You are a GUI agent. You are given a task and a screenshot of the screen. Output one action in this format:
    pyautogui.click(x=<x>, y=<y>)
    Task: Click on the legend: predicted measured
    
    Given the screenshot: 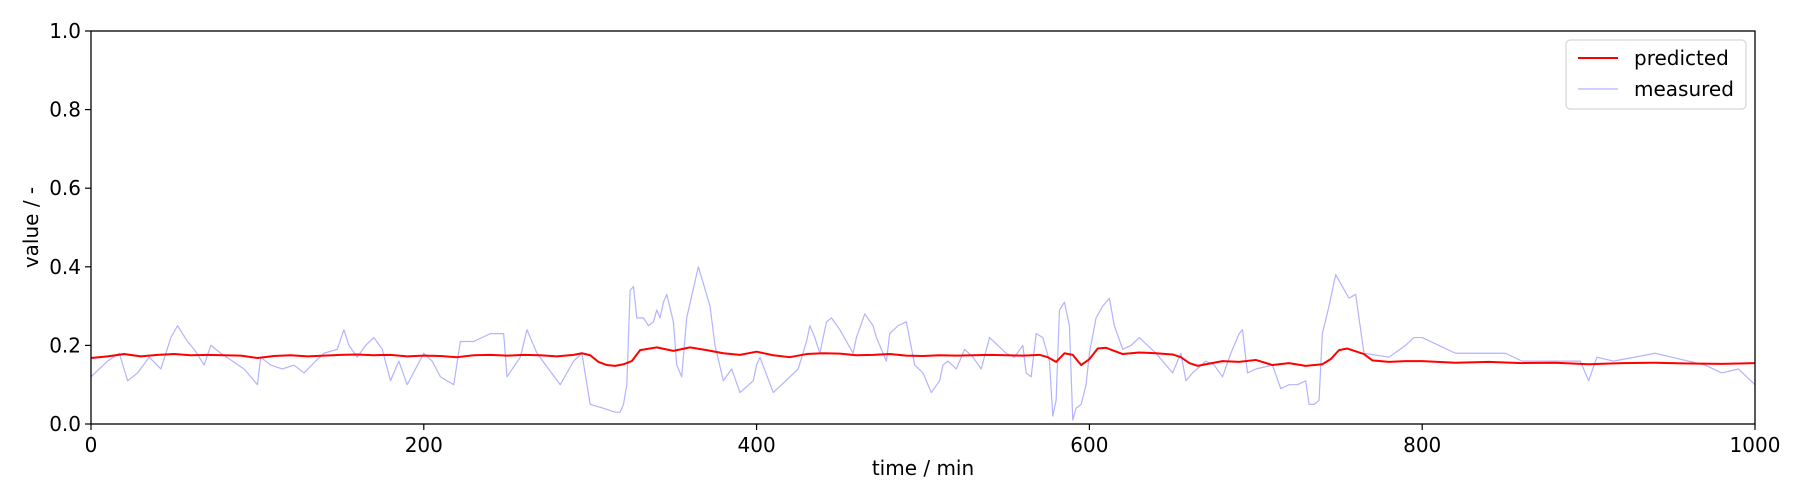 What is the action you would take?
    pyautogui.click(x=1656, y=74)
    